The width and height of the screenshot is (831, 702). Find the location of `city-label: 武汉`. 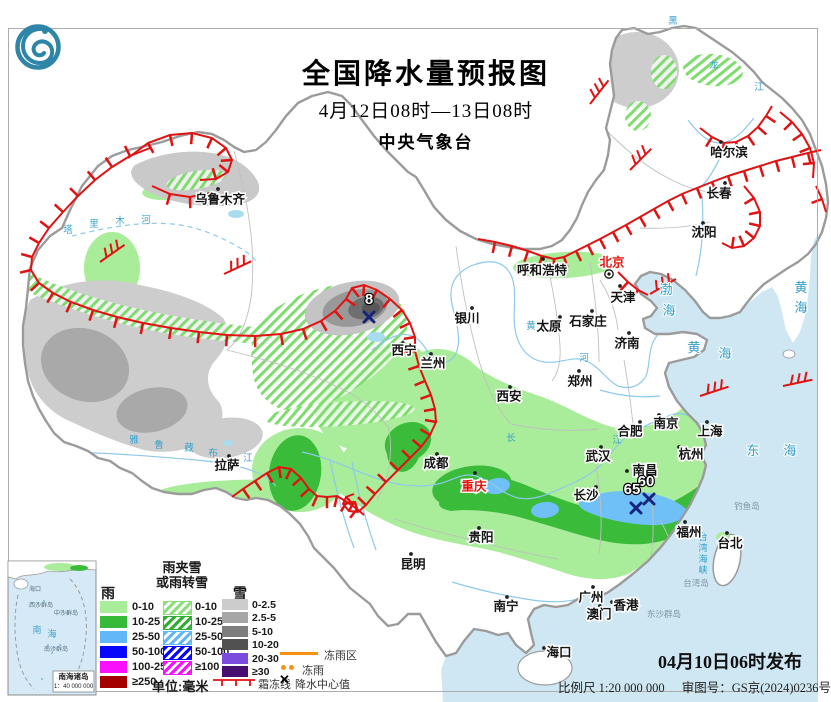

city-label: 武汉 is located at coordinates (598, 455).